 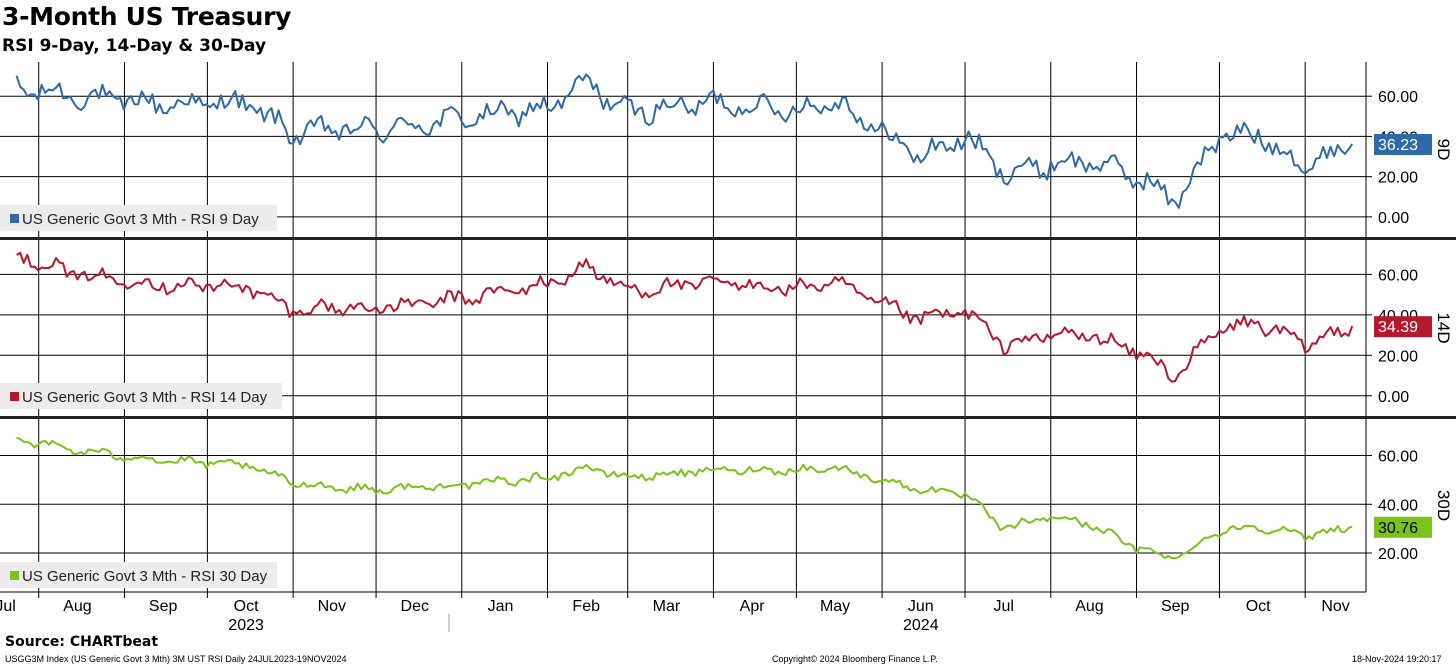 What do you see at coordinates (586, 606) in the screenshot?
I see `x-tick-label: Feb` at bounding box center [586, 606].